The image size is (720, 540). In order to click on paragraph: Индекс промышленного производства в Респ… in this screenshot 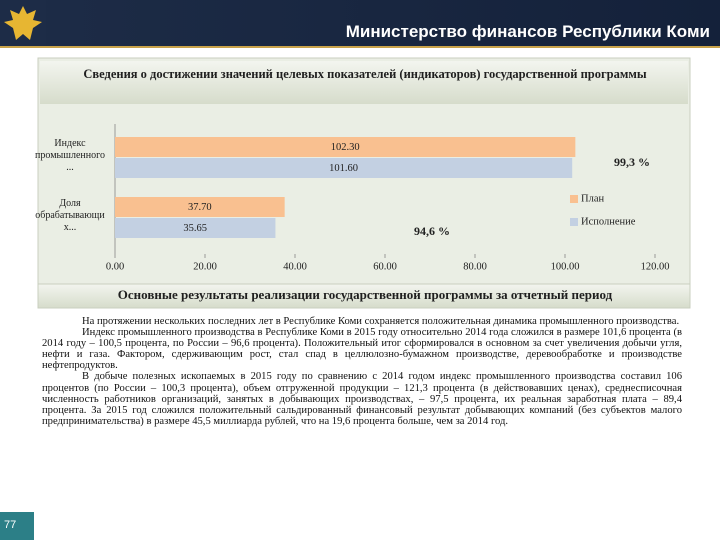, I will do `click(362, 349)`.